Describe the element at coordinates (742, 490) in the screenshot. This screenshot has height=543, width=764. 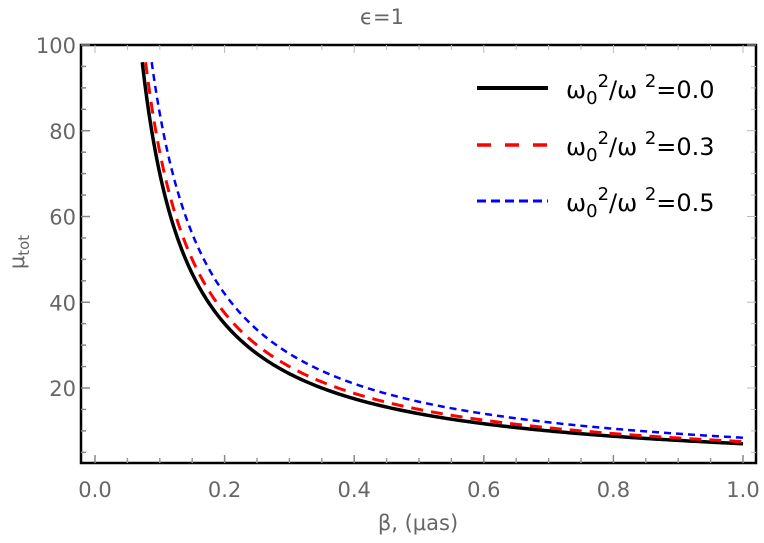
I see `x-tick-label: 1.0` at that location.